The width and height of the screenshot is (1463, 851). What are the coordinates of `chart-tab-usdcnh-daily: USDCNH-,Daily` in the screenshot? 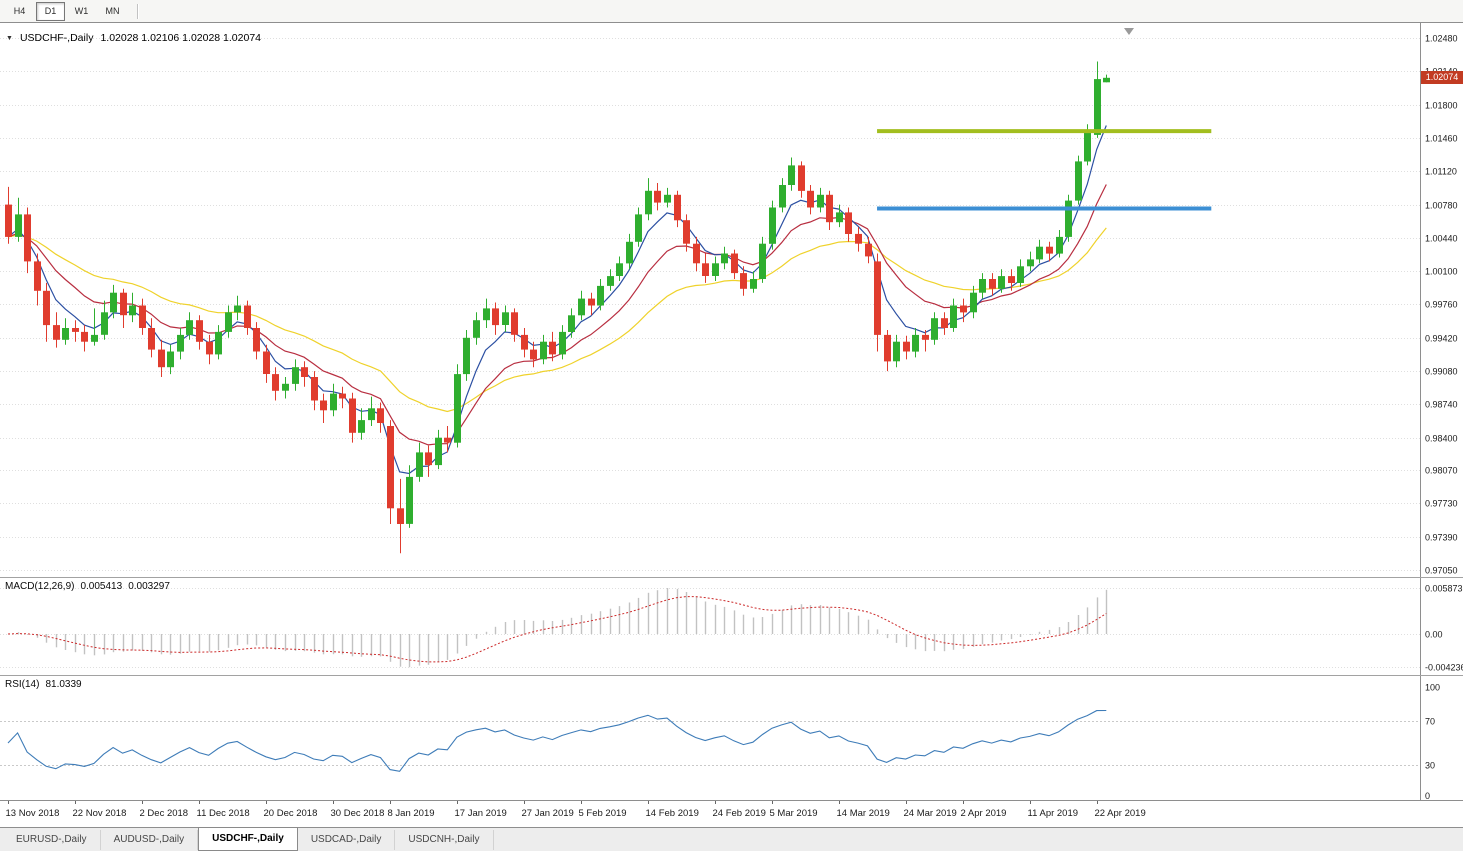 It's located at (444, 839).